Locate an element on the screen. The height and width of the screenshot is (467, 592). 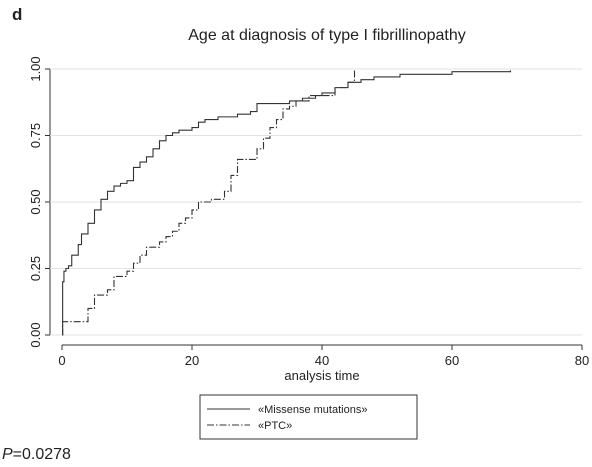
panel-label: d is located at coordinates (17, 14).